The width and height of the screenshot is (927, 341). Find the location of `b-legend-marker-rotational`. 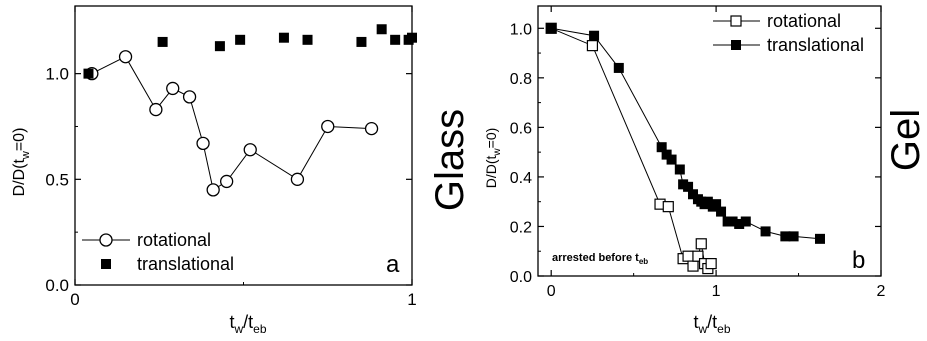

b-legend-marker-rotational is located at coordinates (736, 21).